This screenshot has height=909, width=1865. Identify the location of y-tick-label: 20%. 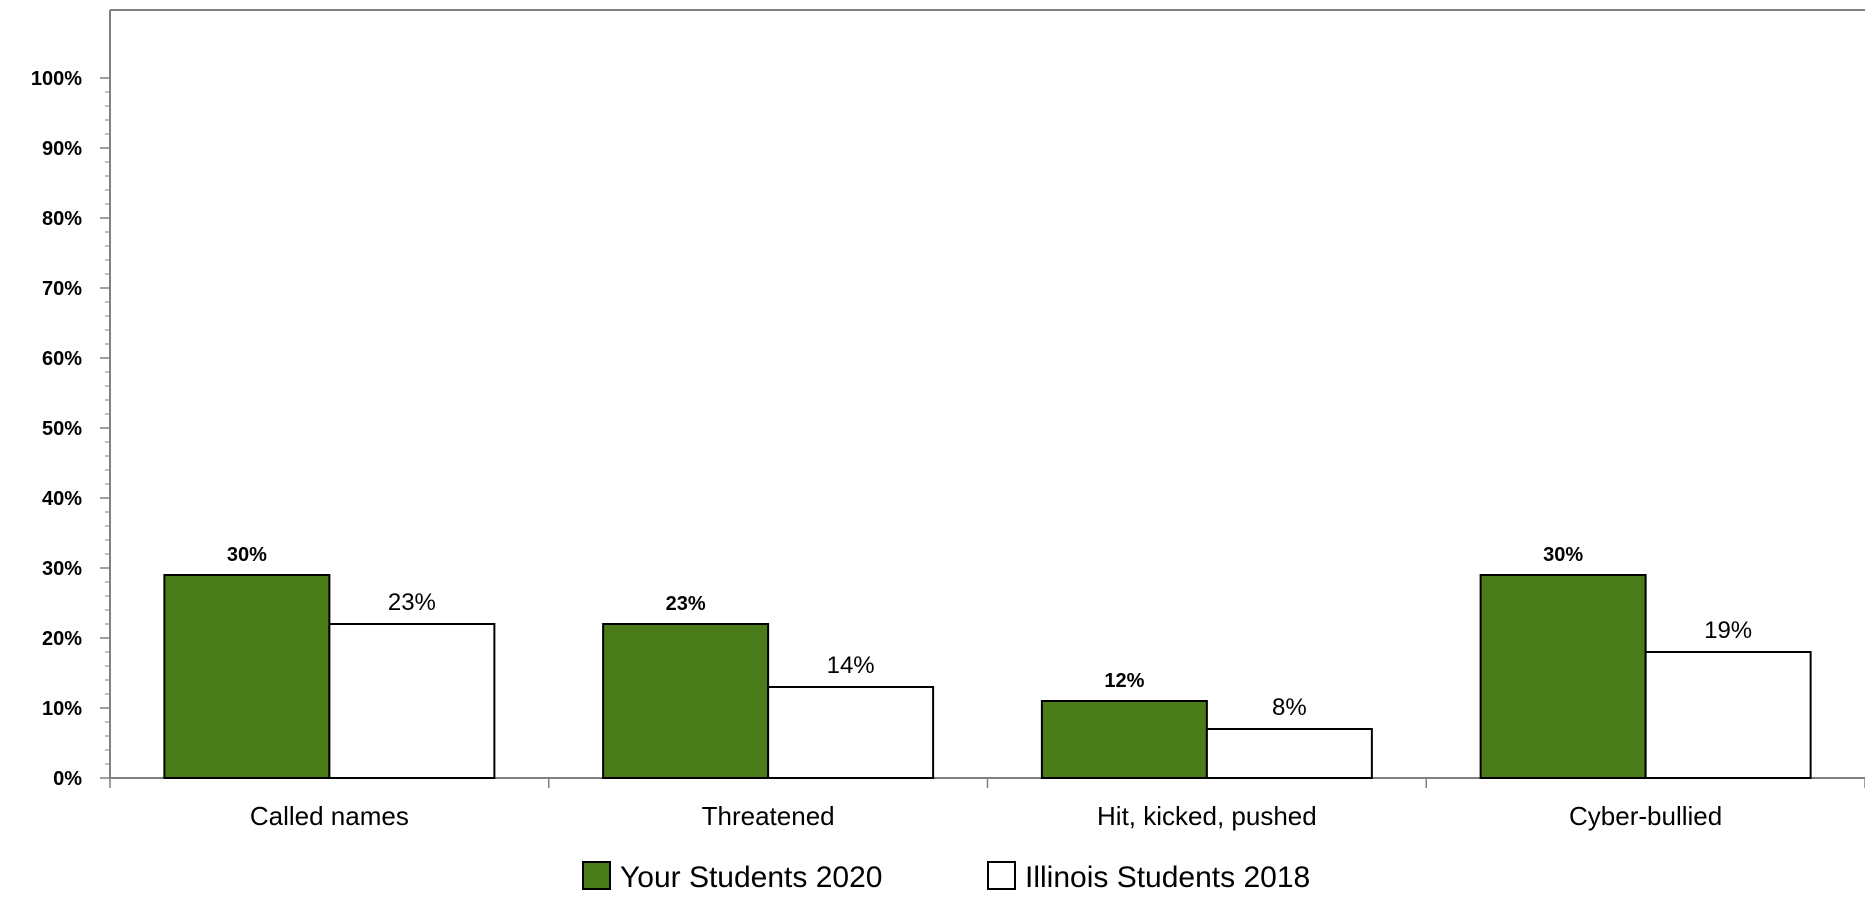
(62, 639).